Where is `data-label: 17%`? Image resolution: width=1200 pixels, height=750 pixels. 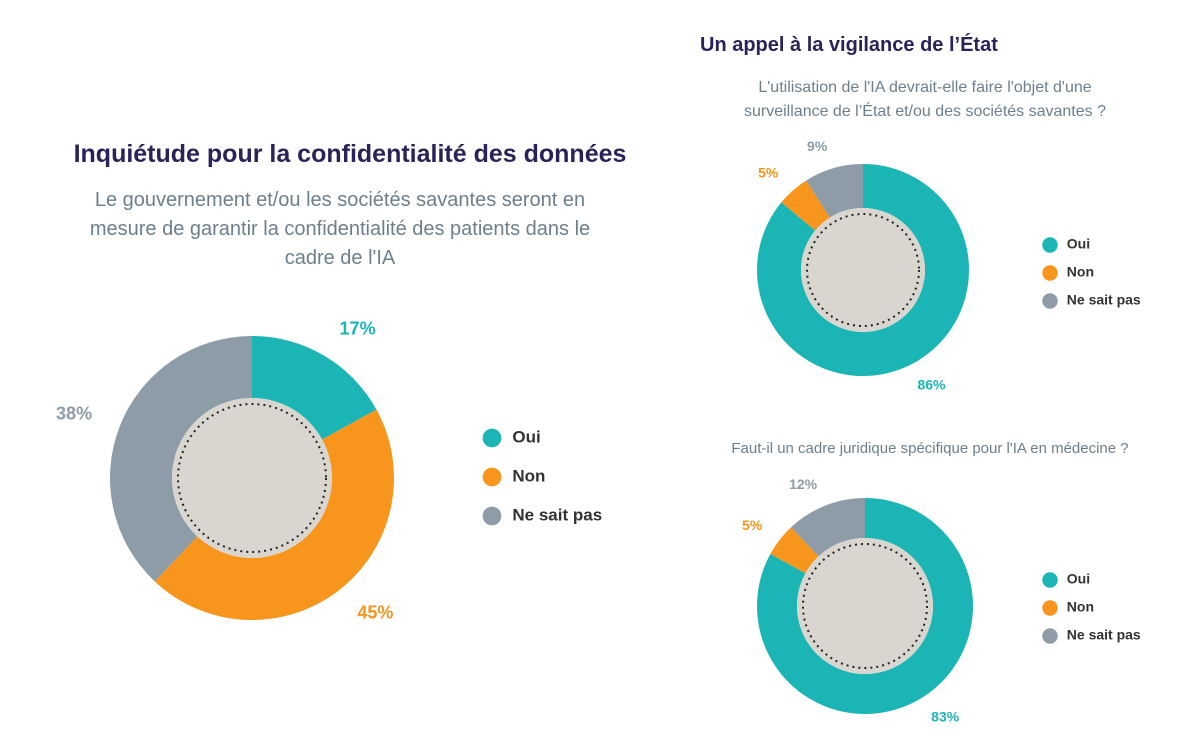 data-label: 17% is located at coordinates (358, 329).